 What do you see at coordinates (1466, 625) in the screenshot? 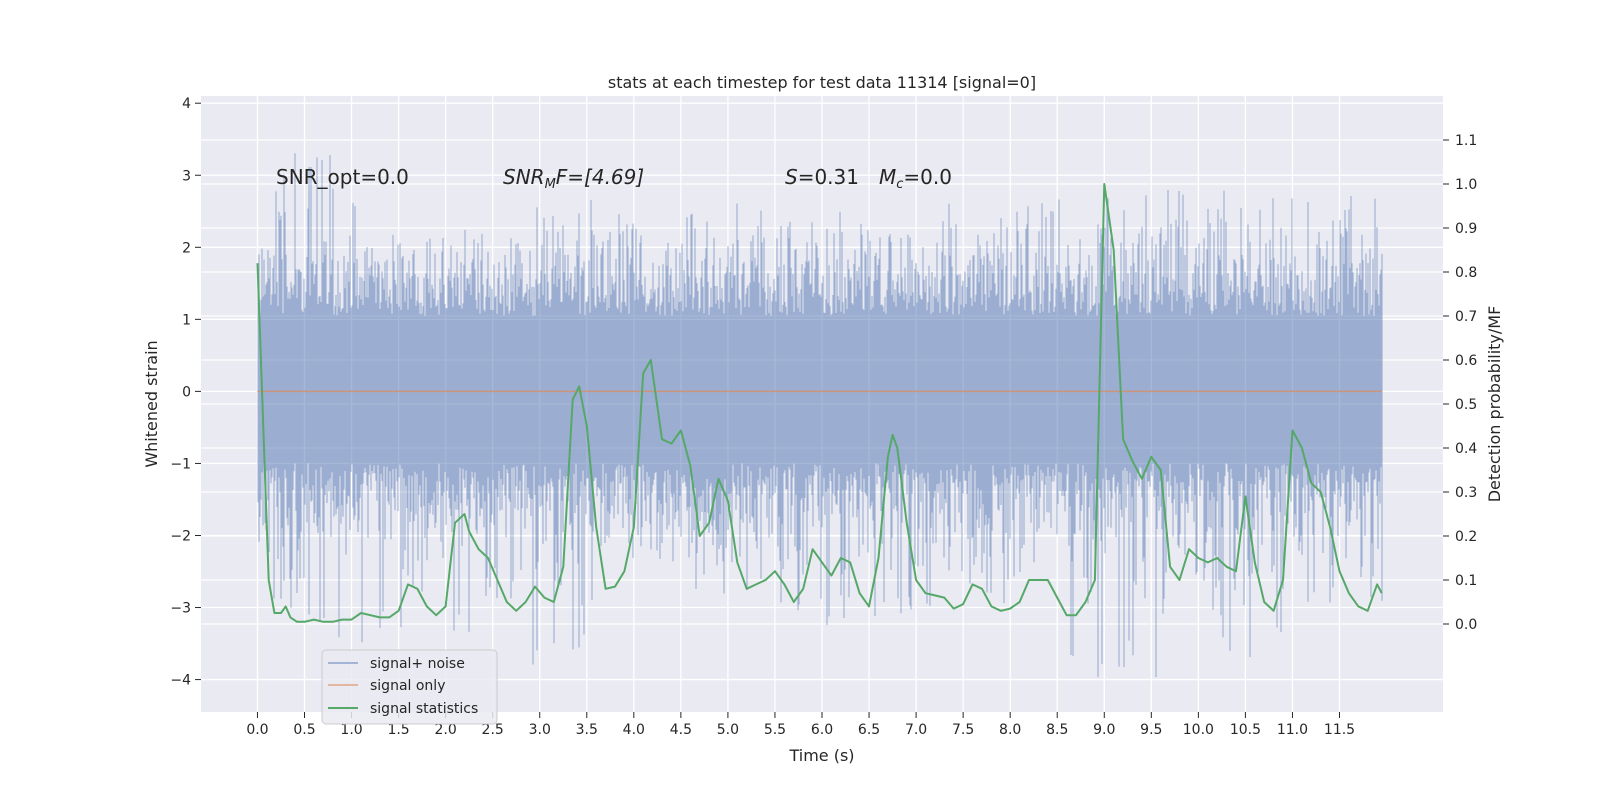
I see `y-right-tick-label: 0.0` at bounding box center [1466, 625].